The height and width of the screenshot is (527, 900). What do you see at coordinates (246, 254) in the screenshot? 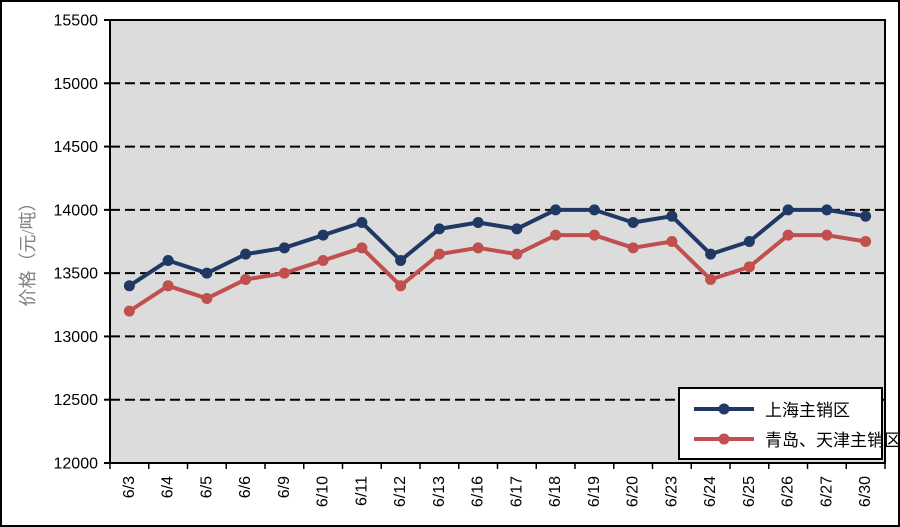
I see `data-point-s0-6/6` at bounding box center [246, 254].